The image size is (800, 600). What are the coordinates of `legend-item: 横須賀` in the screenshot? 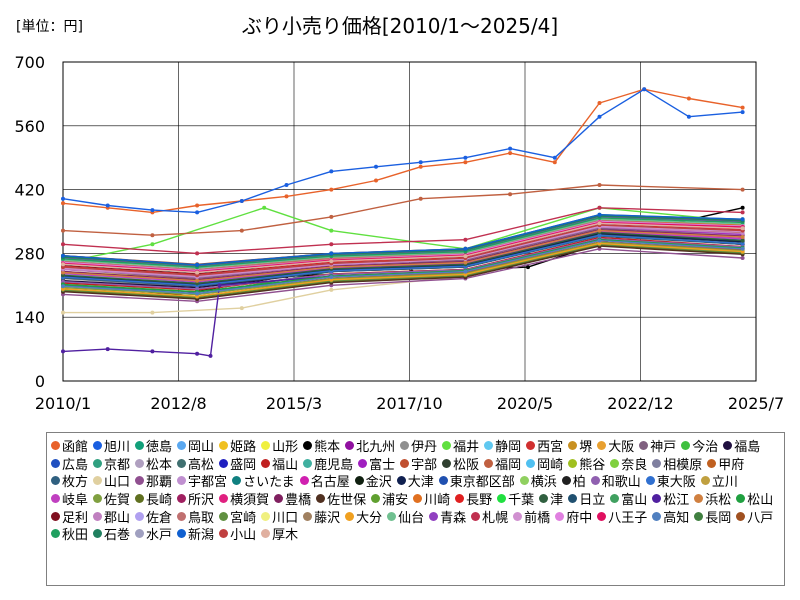 It's located at (244, 499).